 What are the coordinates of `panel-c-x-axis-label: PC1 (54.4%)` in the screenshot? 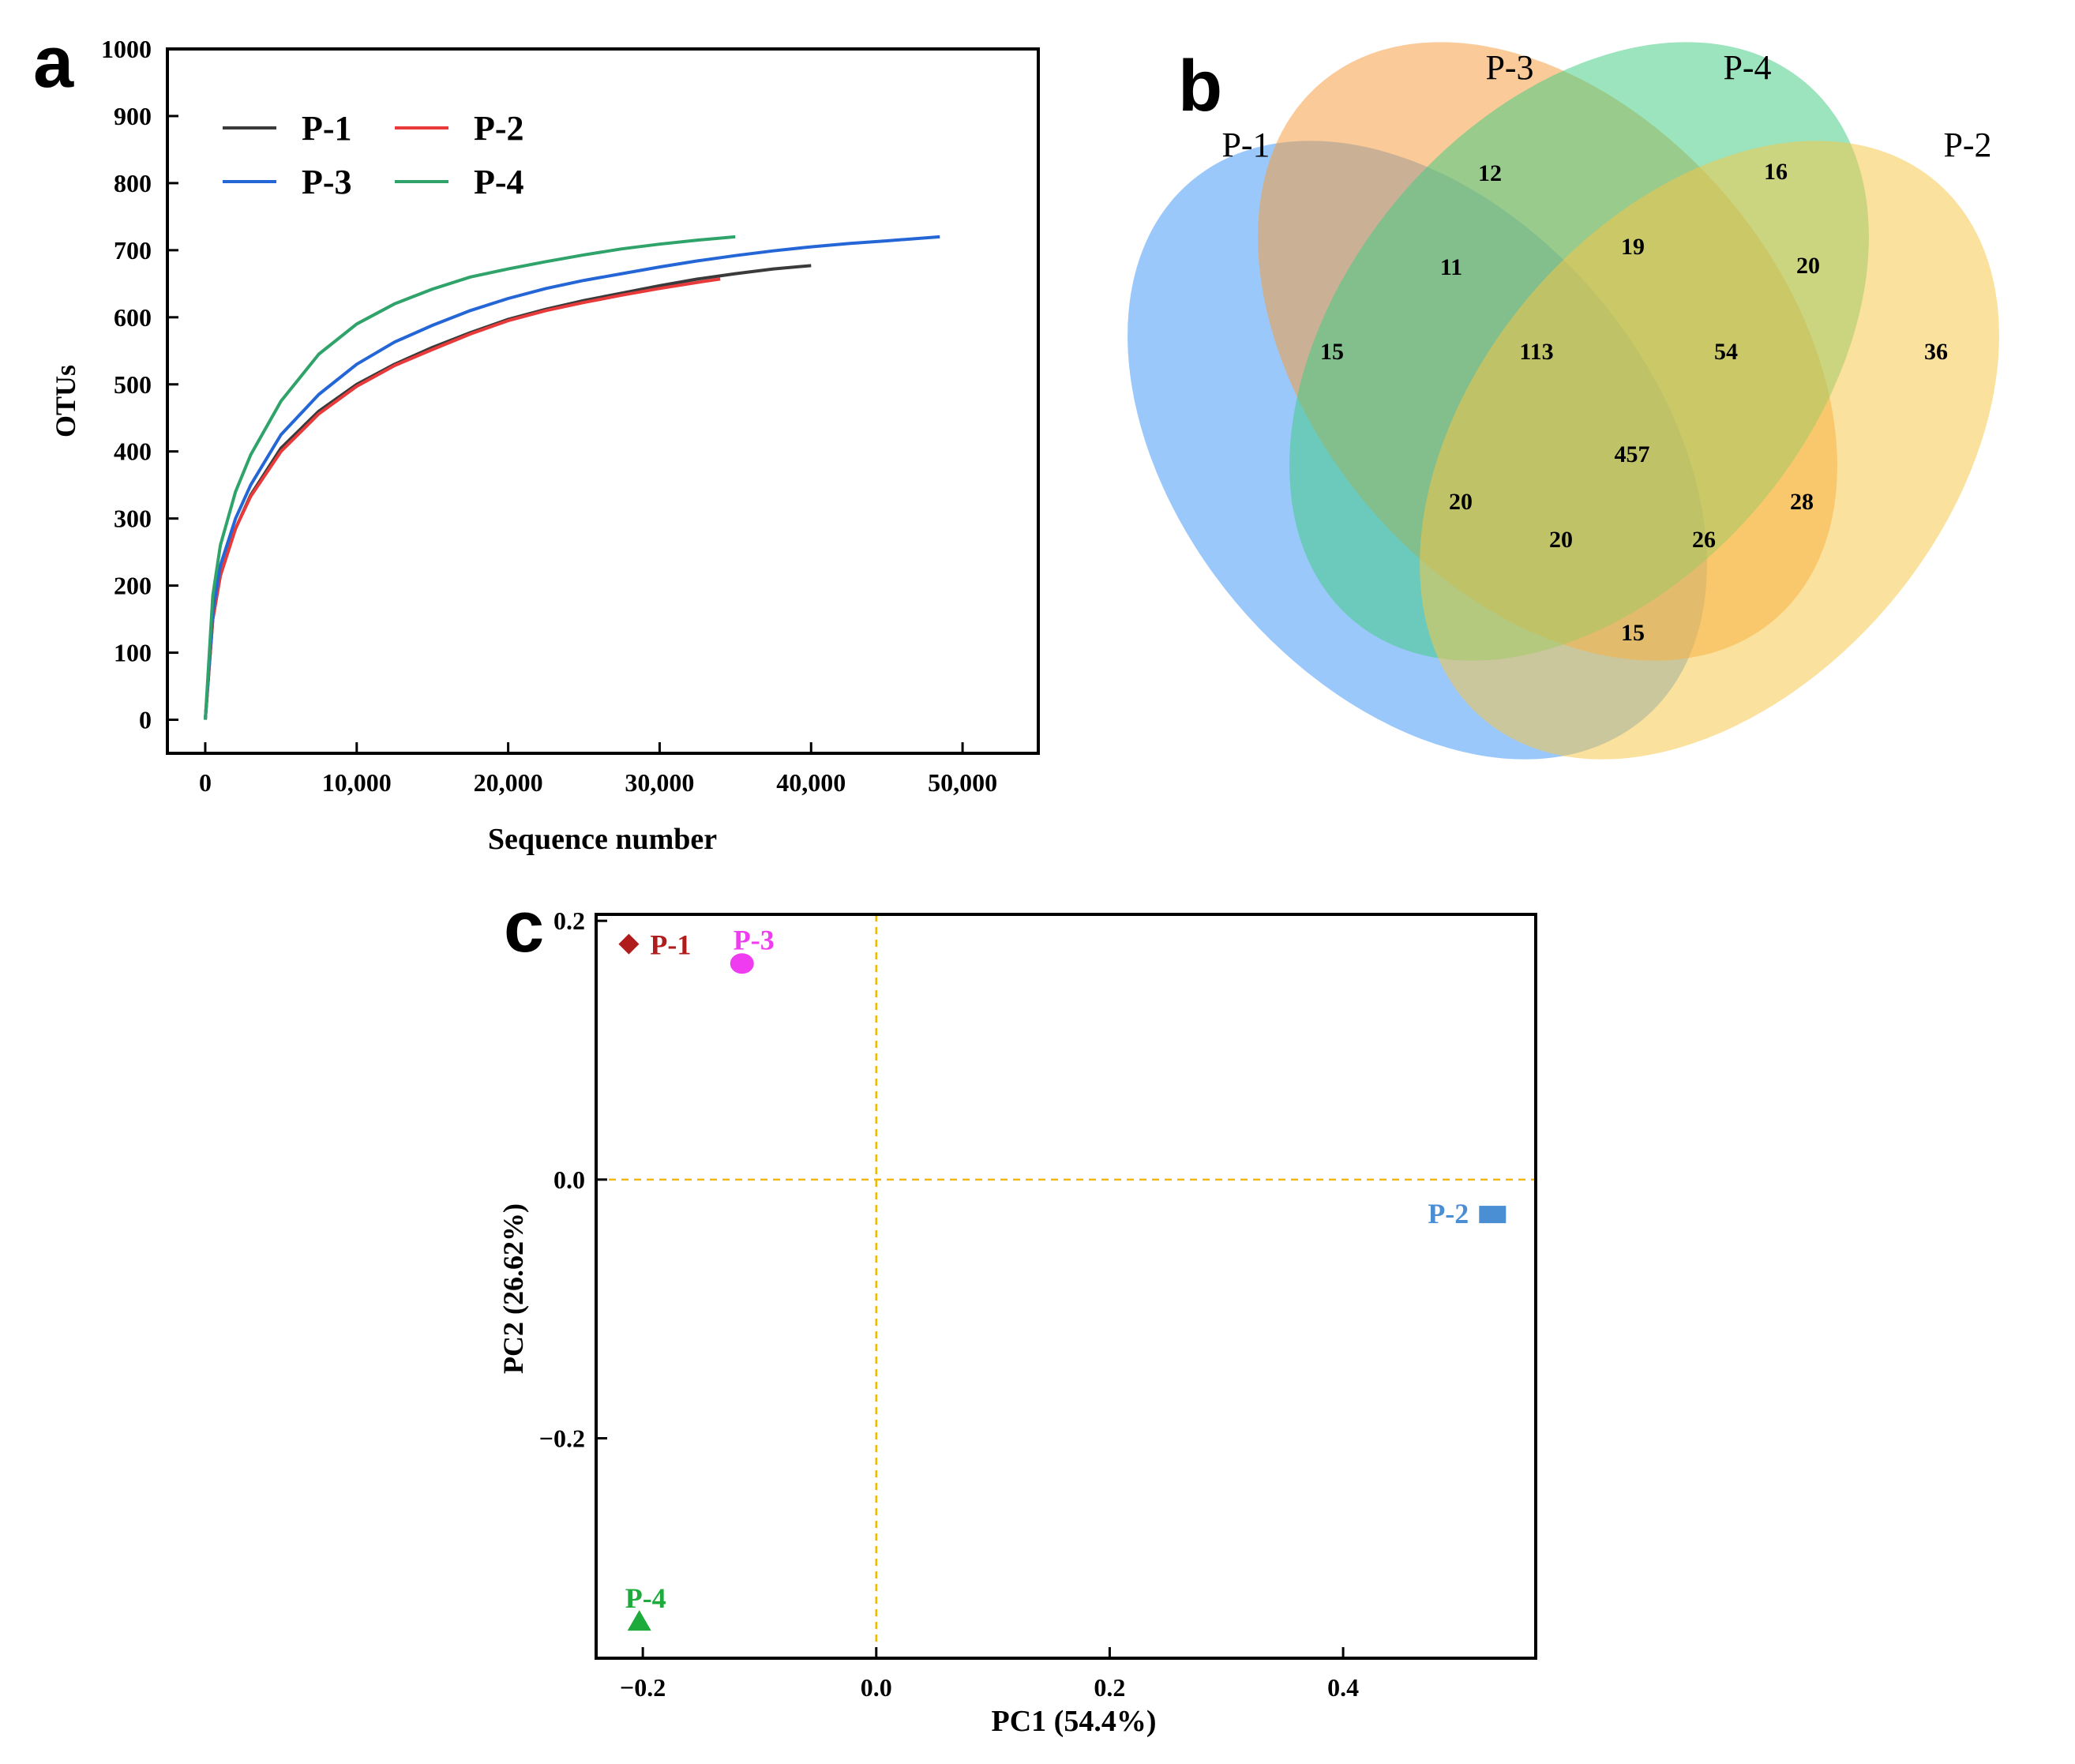 It's located at (1074, 1721).